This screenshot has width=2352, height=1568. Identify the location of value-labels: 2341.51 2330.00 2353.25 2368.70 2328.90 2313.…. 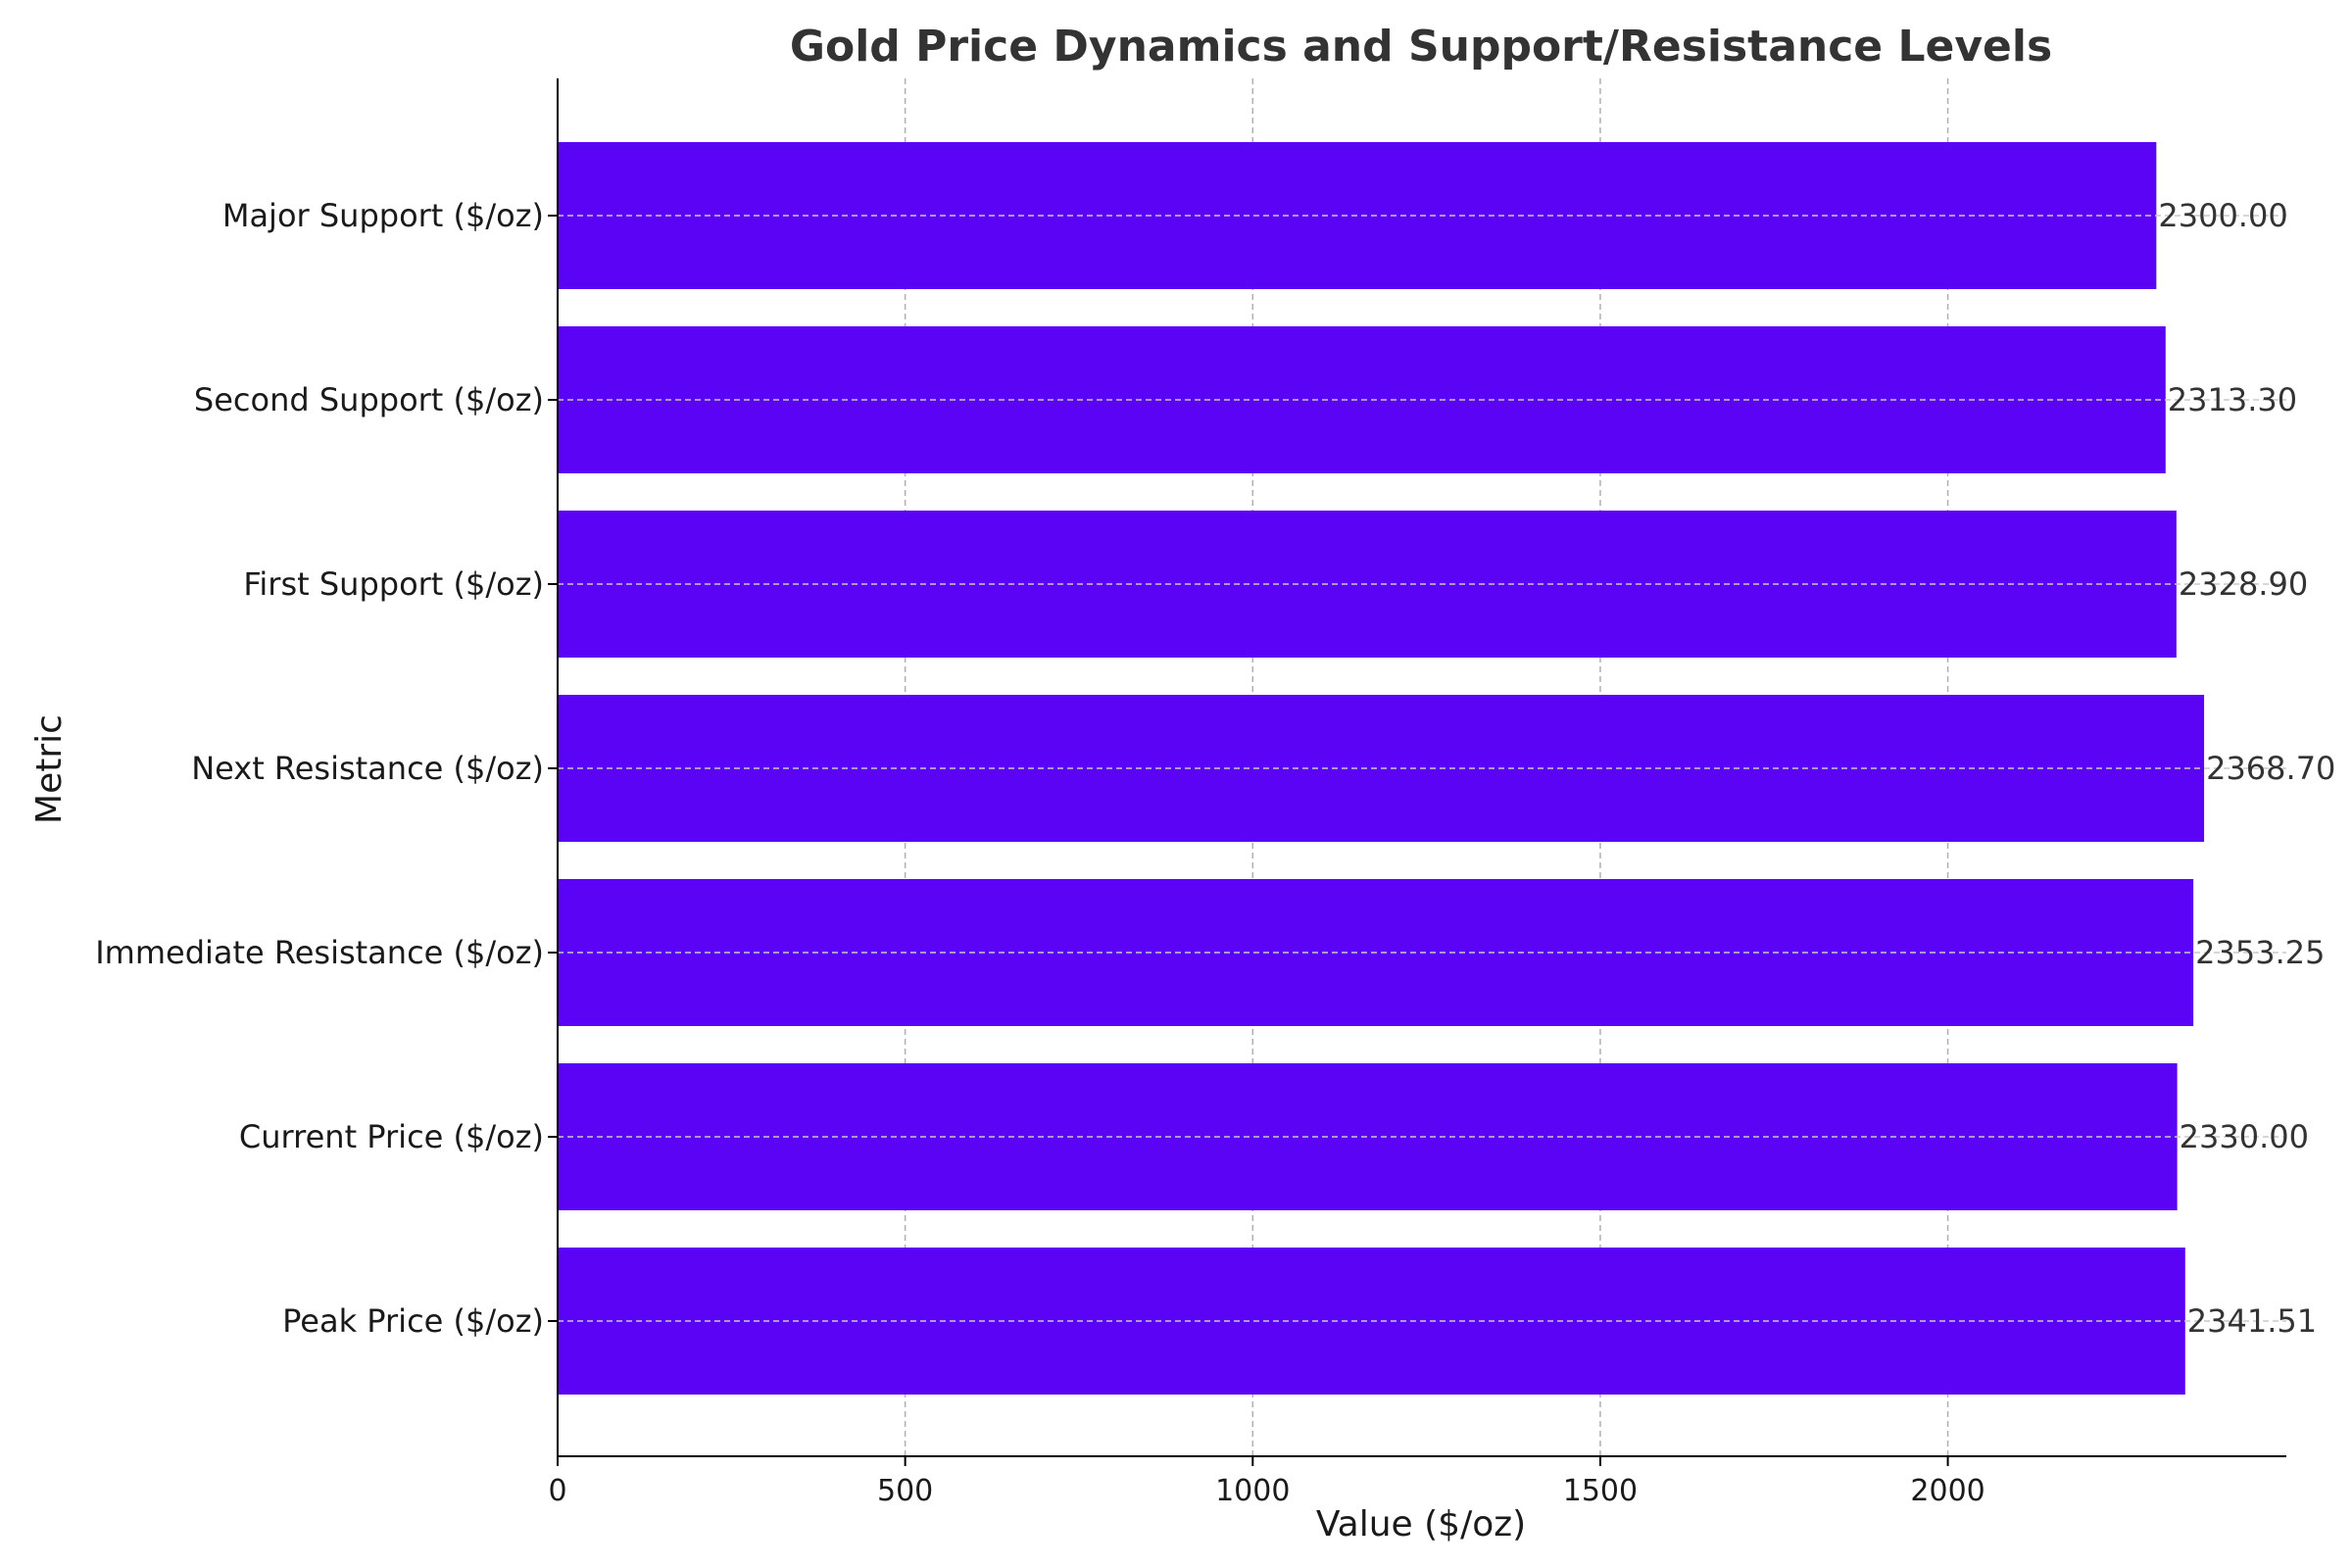
(2246, 768).